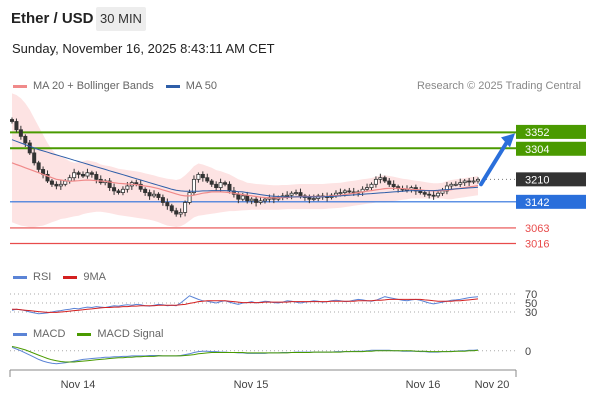 The image size is (590, 400). Describe the element at coordinates (494, 162) in the screenshot. I see `forecast-arrow-shaft` at that location.